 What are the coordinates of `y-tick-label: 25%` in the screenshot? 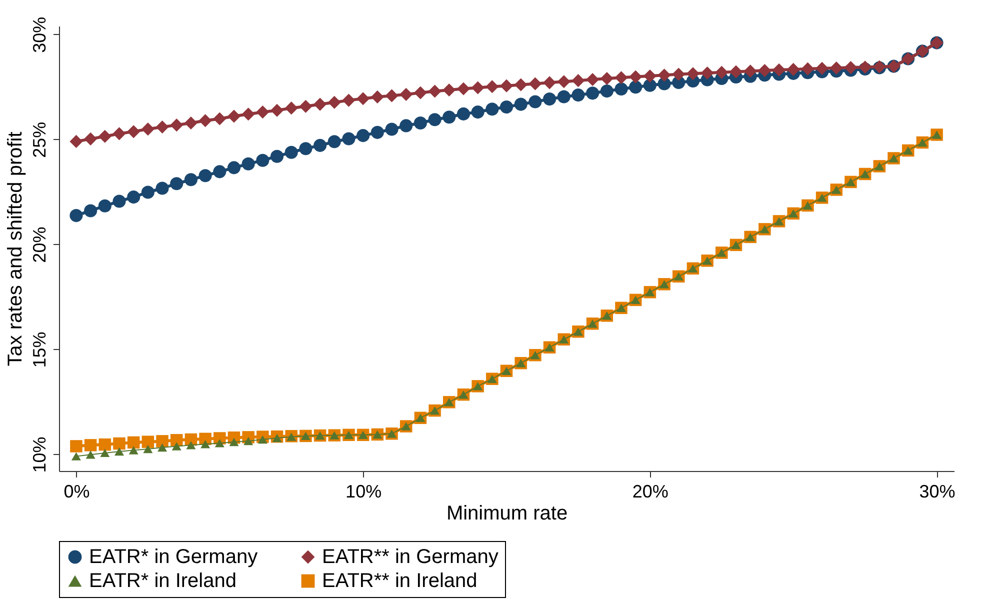 It's located at (40, 140).